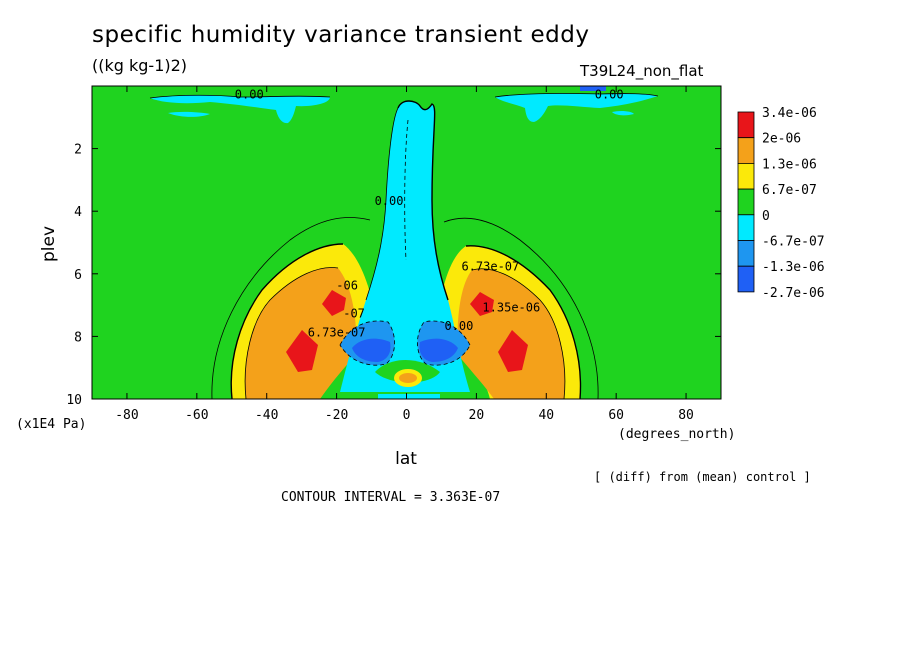 The image size is (904, 654). What do you see at coordinates (781, 139) in the screenshot?
I see `colorbar-label: 2e-06` at bounding box center [781, 139].